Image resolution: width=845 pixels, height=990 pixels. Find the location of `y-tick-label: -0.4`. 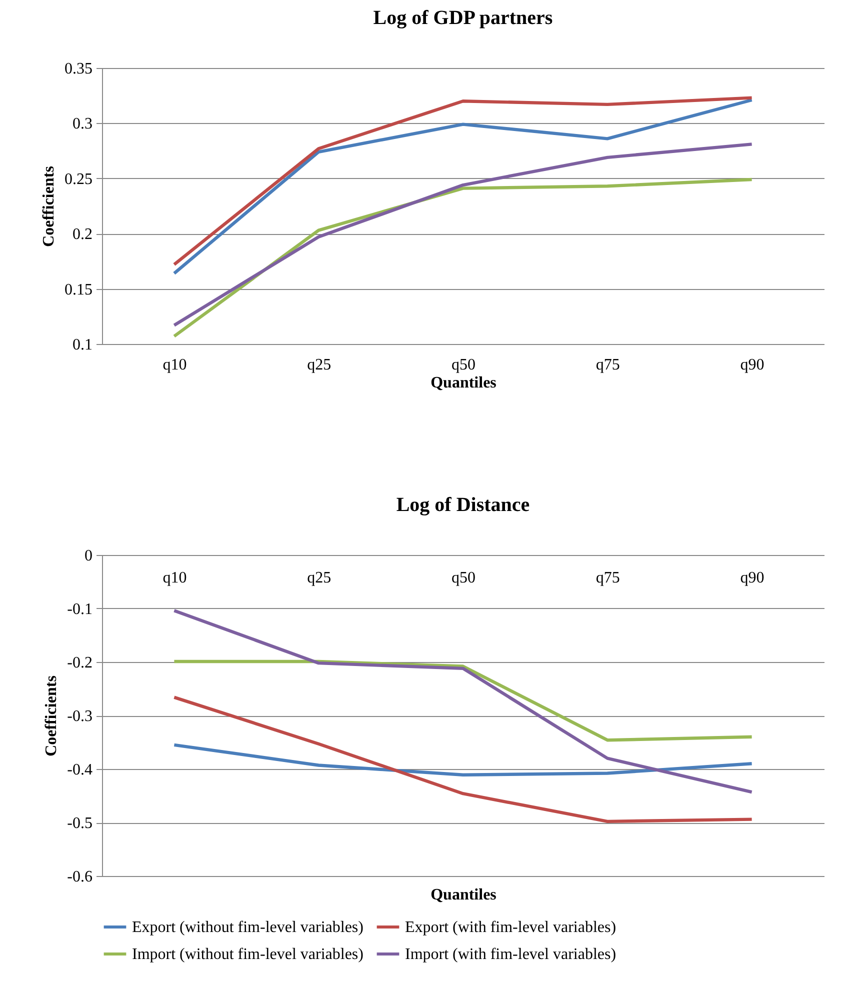

y-tick-label: -0.4 is located at coordinates (79, 770).